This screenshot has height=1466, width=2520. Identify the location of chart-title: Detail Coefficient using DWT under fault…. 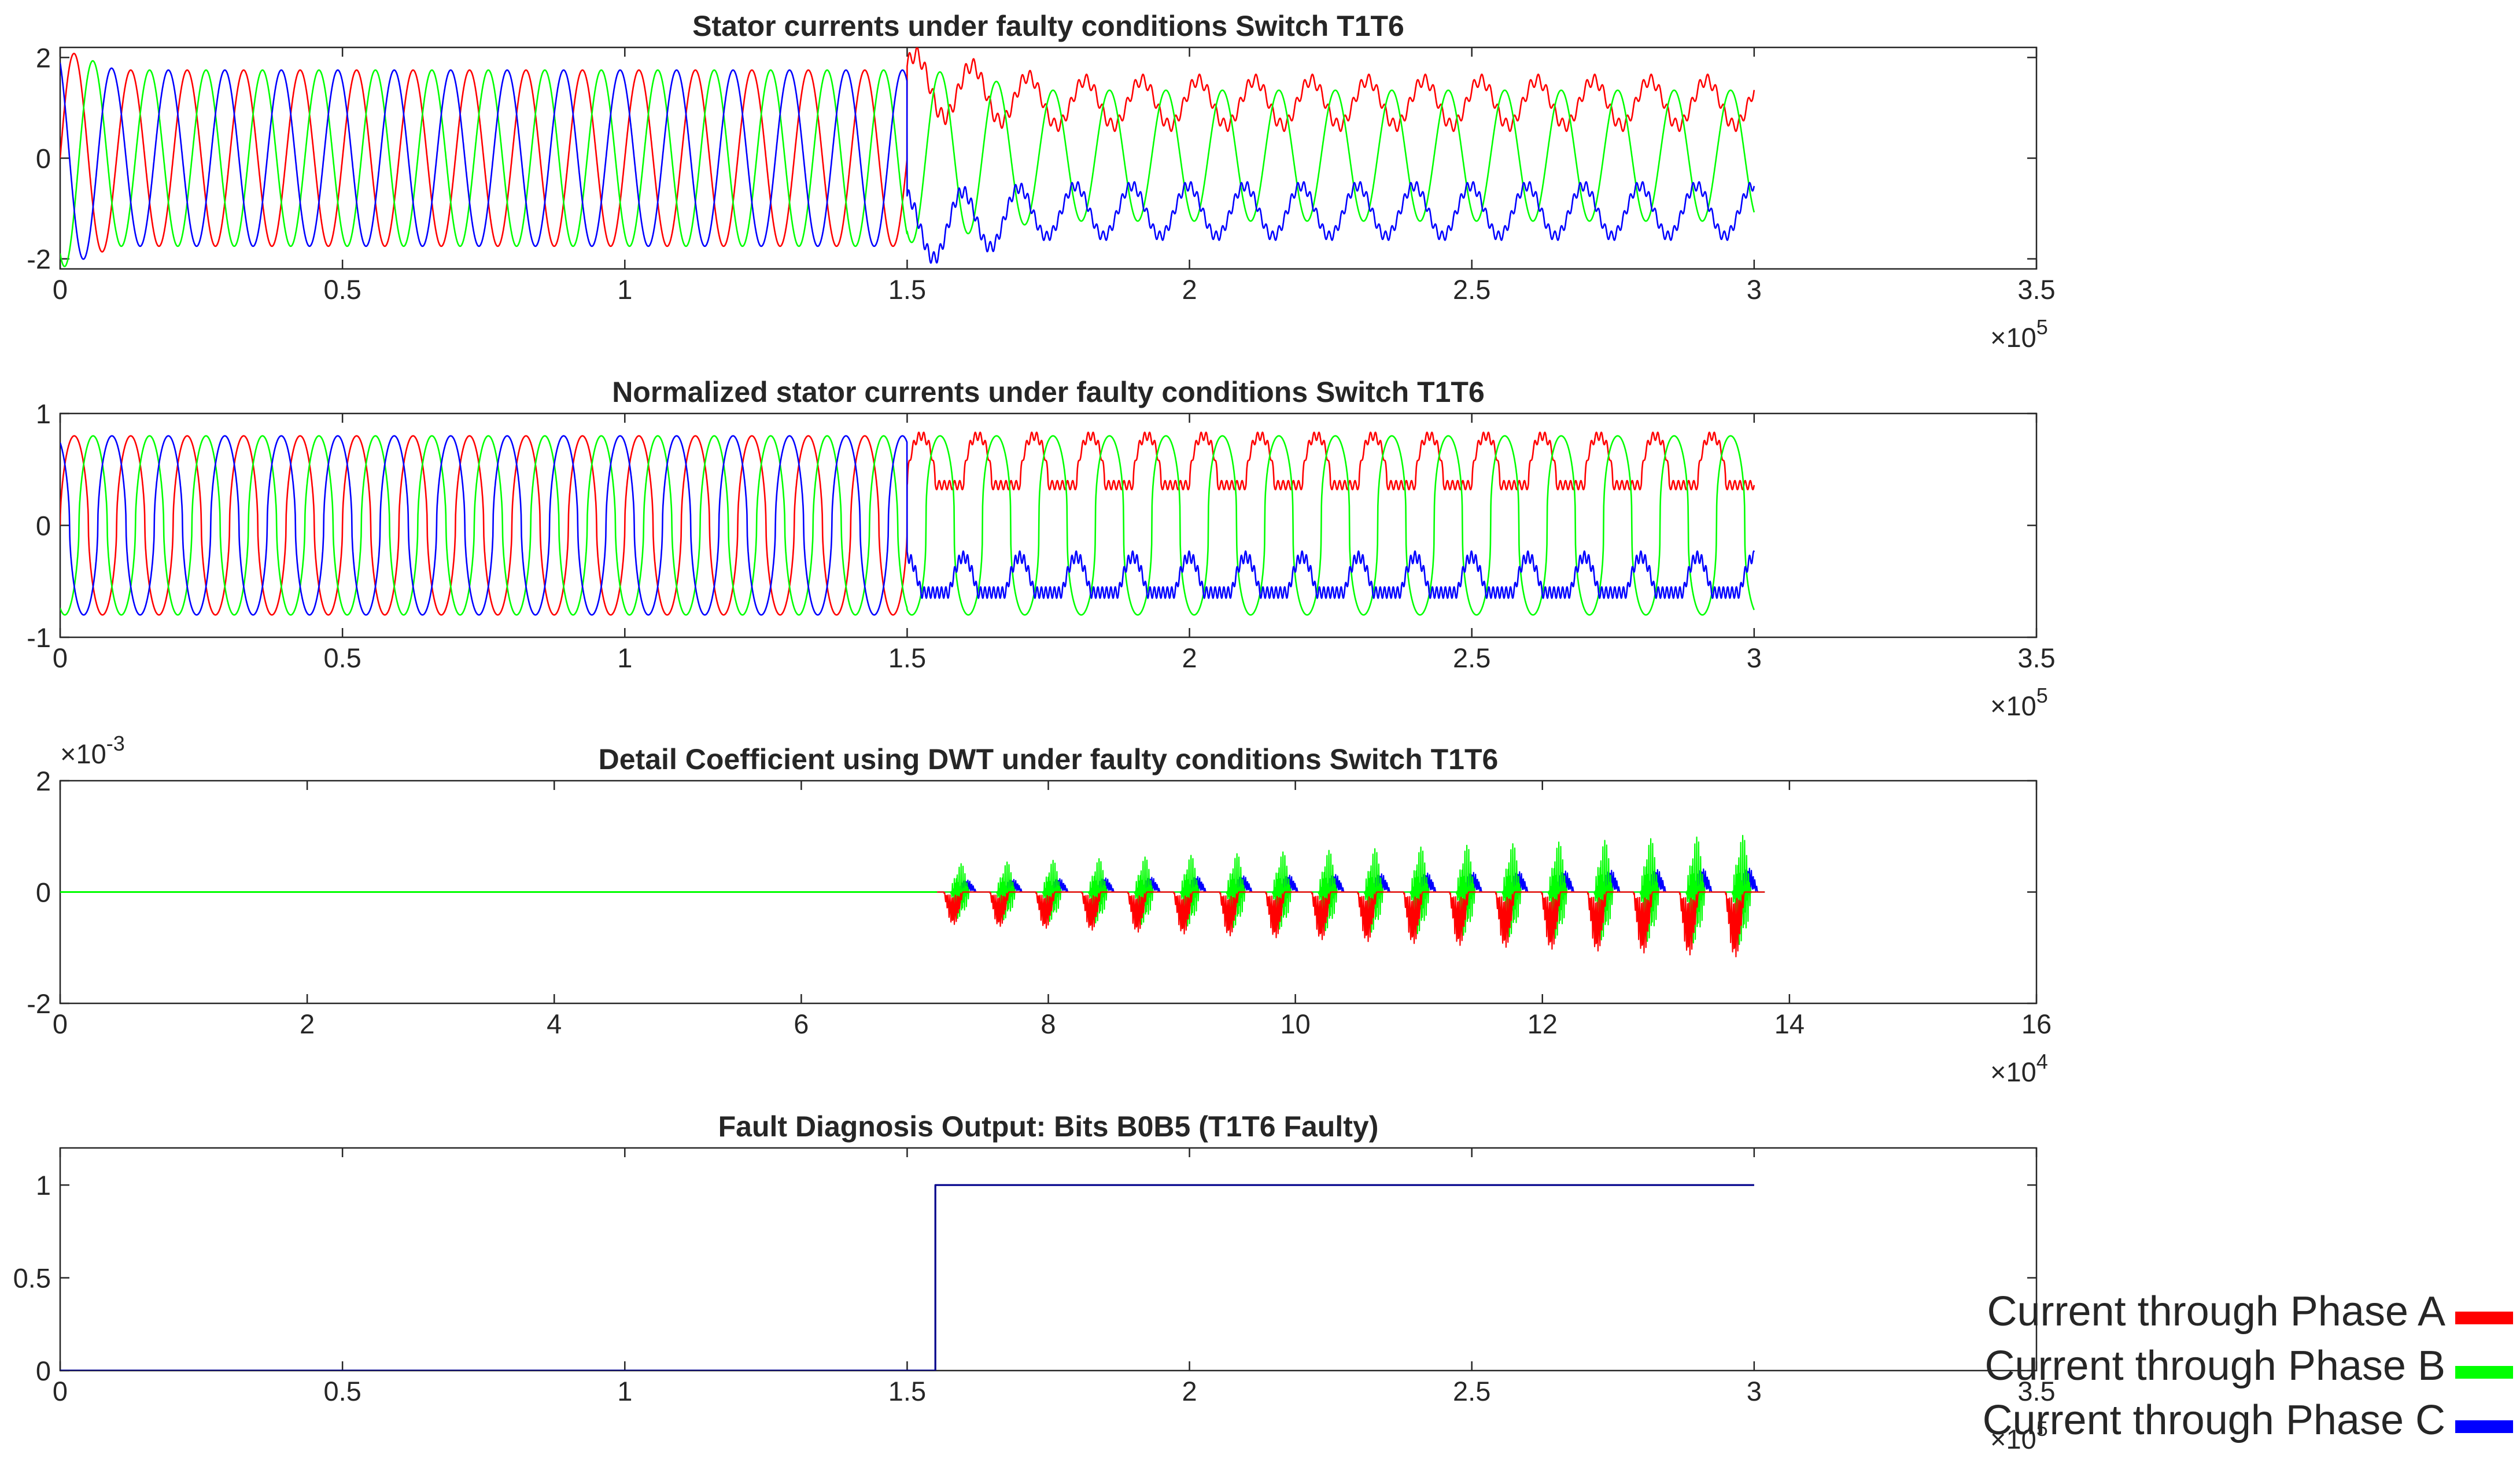
(1049, 759).